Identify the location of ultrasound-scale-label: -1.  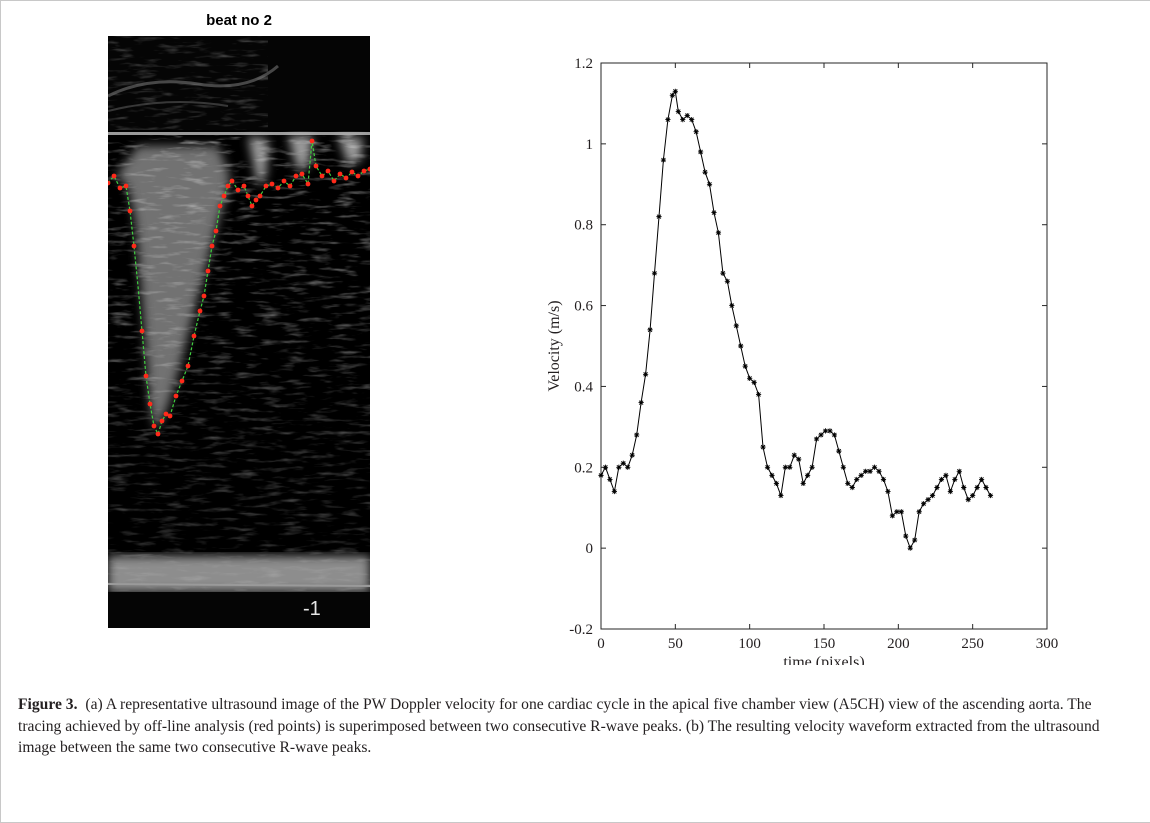
(312, 609).